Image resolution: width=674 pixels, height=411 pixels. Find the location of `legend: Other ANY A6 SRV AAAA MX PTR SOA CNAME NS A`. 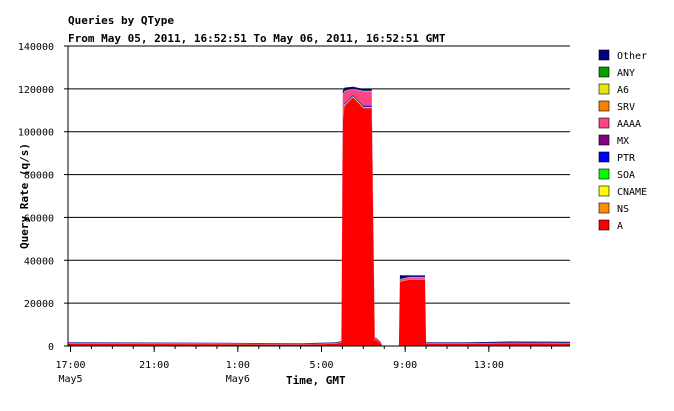

legend: Other ANY A6 SRV AAAA MX PTR SOA CNAME NS A is located at coordinates (622, 140).